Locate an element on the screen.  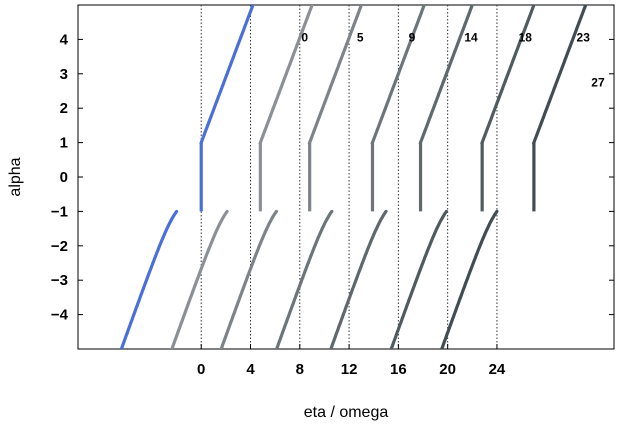
y-tick-label: 1 is located at coordinates (64, 143).